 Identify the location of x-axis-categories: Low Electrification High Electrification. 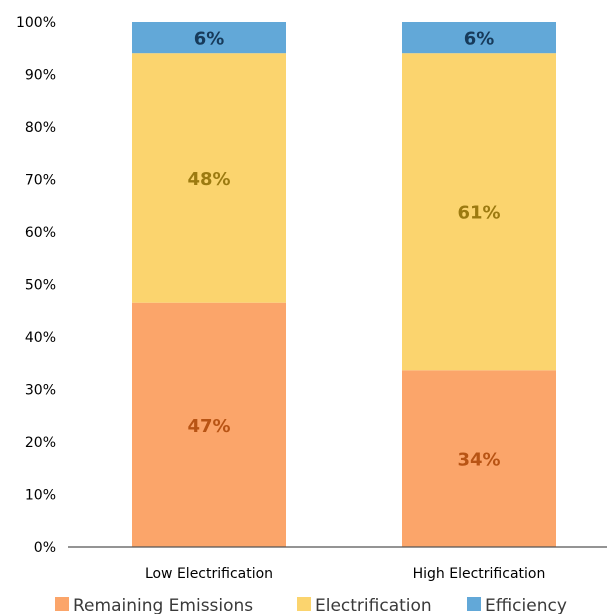
(345, 574).